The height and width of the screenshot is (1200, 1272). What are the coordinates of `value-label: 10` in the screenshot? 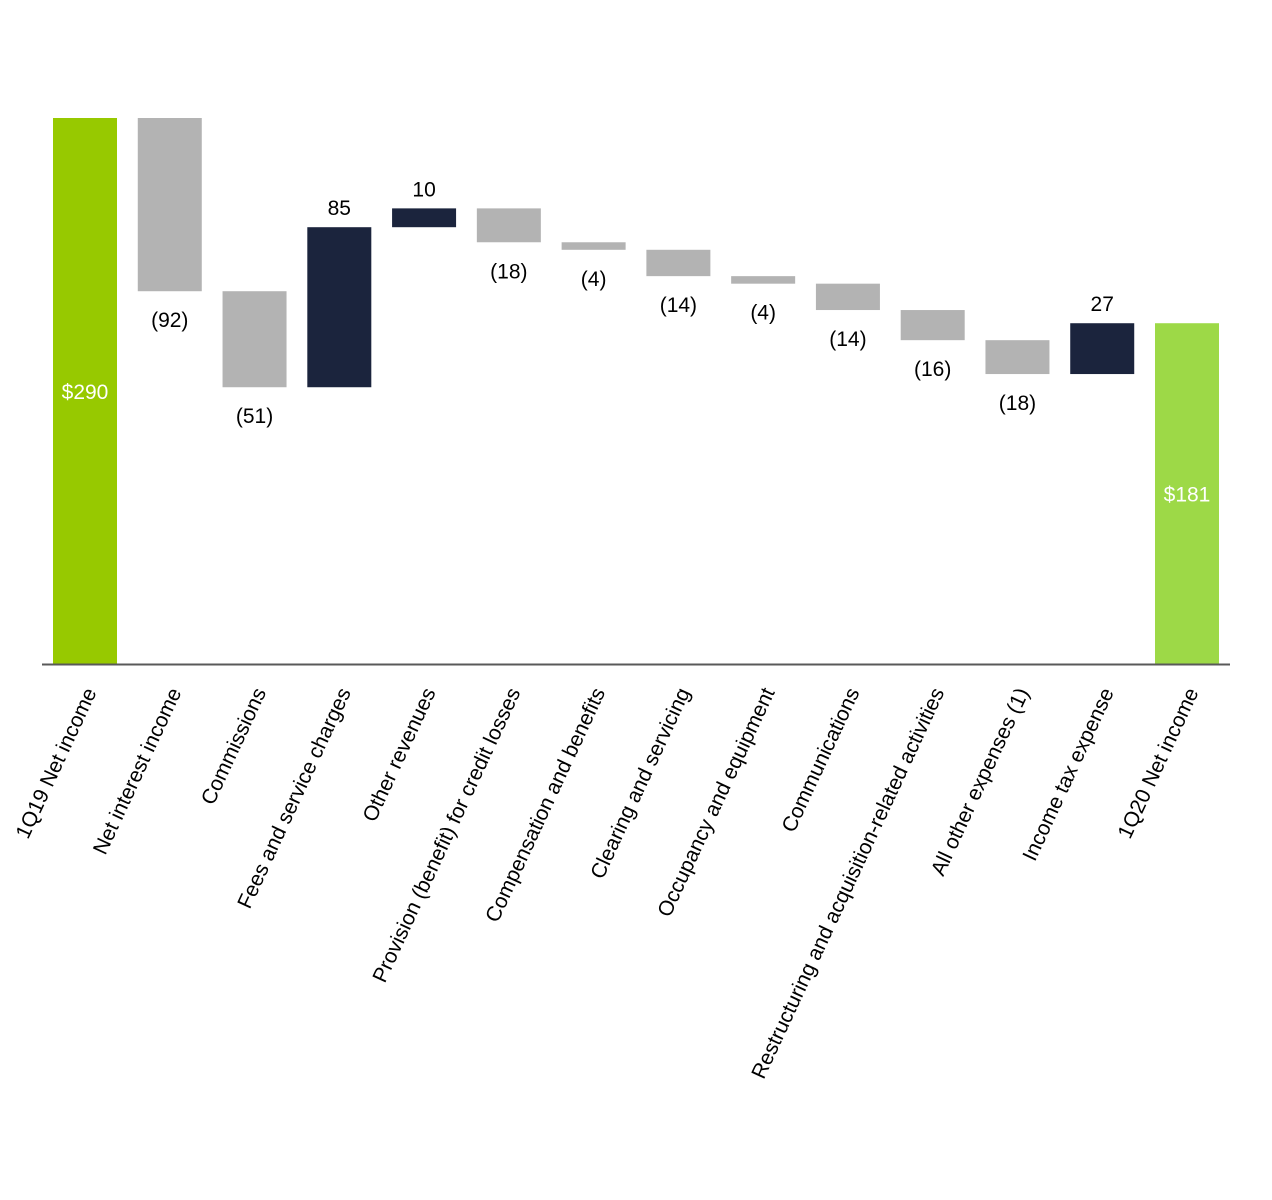 It's located at (423, 189).